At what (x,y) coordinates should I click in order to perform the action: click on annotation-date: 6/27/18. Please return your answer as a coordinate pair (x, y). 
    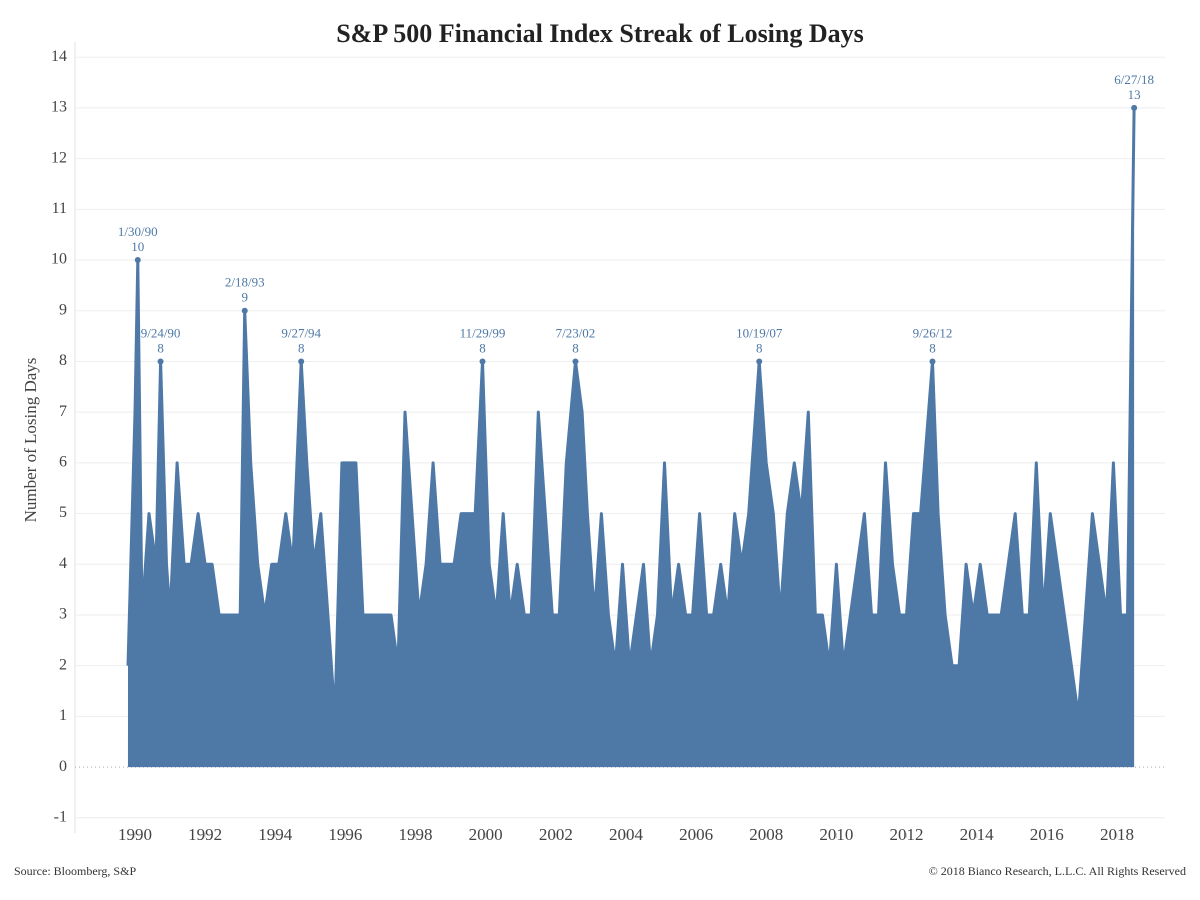
    Looking at the image, I should click on (1134, 79).